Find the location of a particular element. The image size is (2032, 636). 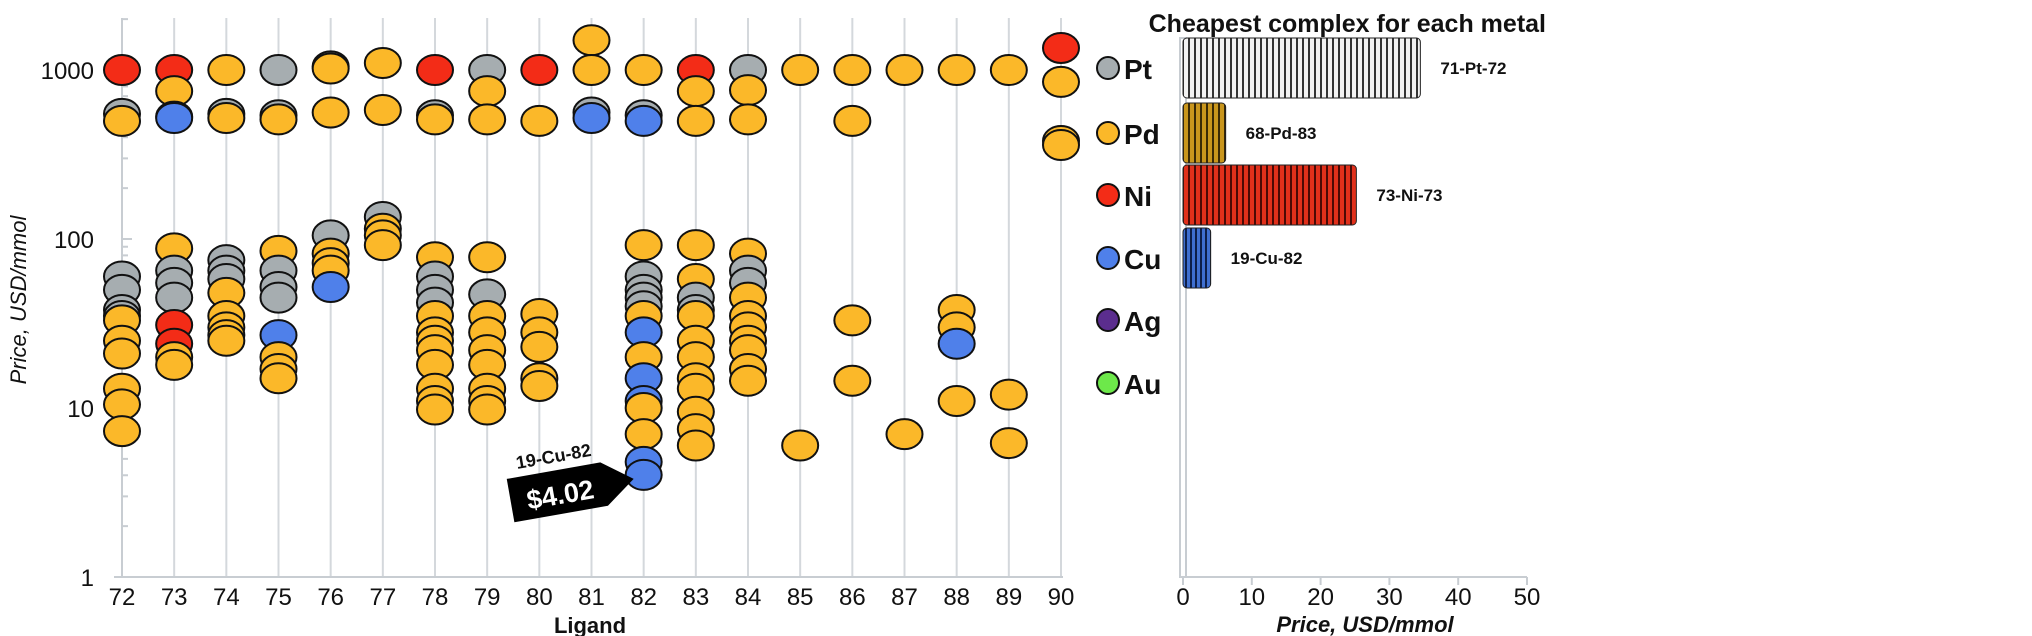

x-tick-label: 77 is located at coordinates (382, 597).